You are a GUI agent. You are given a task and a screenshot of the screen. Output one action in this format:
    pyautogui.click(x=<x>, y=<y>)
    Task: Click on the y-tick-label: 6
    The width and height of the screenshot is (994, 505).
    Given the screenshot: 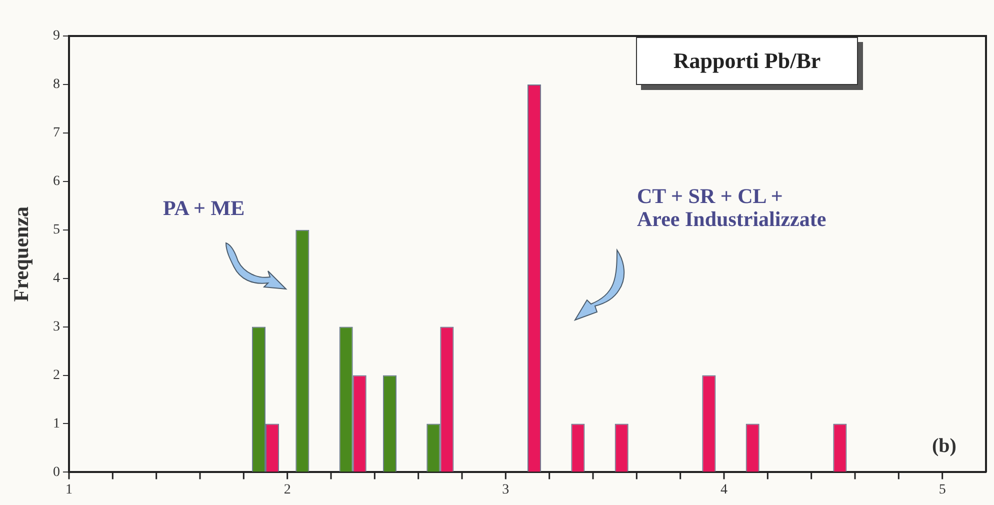 What is the action you would take?
    pyautogui.click(x=56, y=182)
    